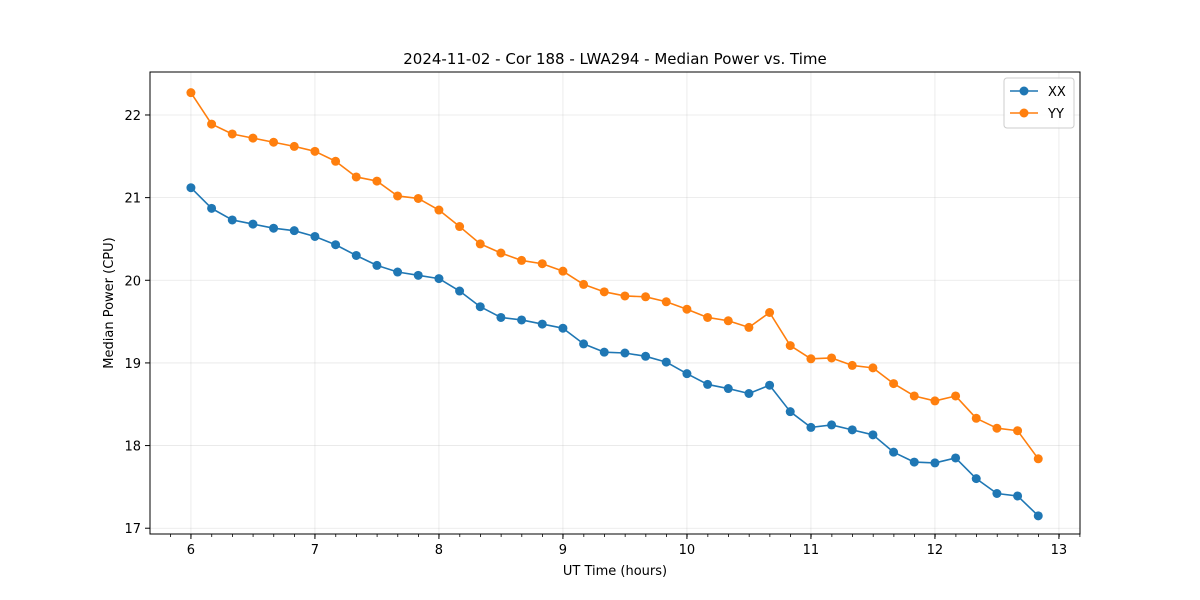  Describe the element at coordinates (191, 550) in the screenshot. I see `x-tick-label: 6` at that location.